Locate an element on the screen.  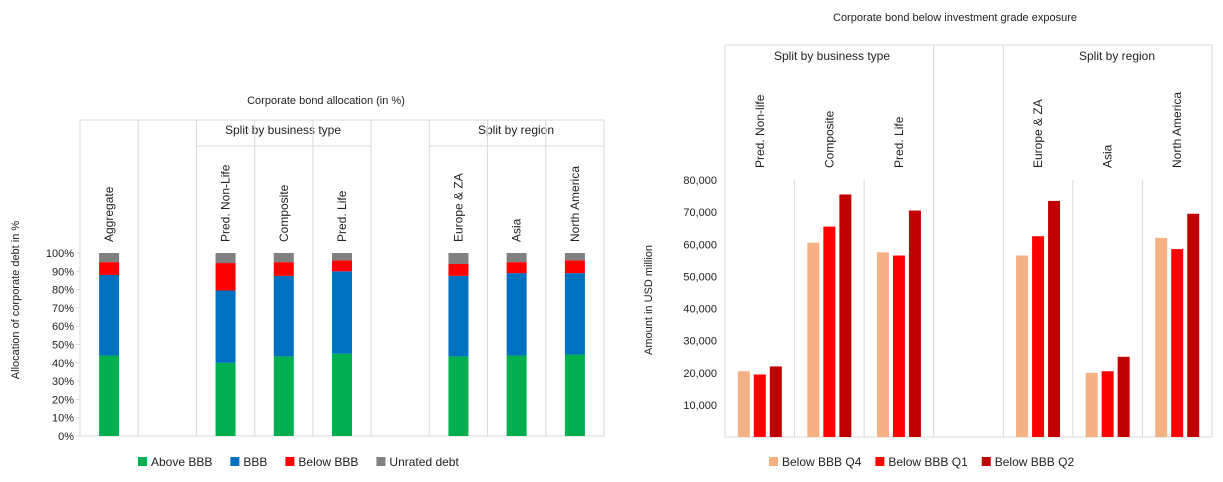
left-y-tick-label: 30% is located at coordinates (63, 382).